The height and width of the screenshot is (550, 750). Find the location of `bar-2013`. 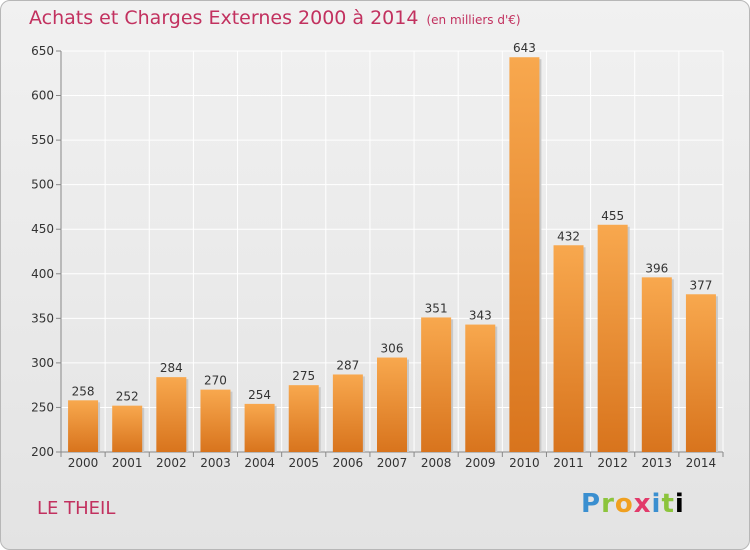

bar-2013 is located at coordinates (656, 364).